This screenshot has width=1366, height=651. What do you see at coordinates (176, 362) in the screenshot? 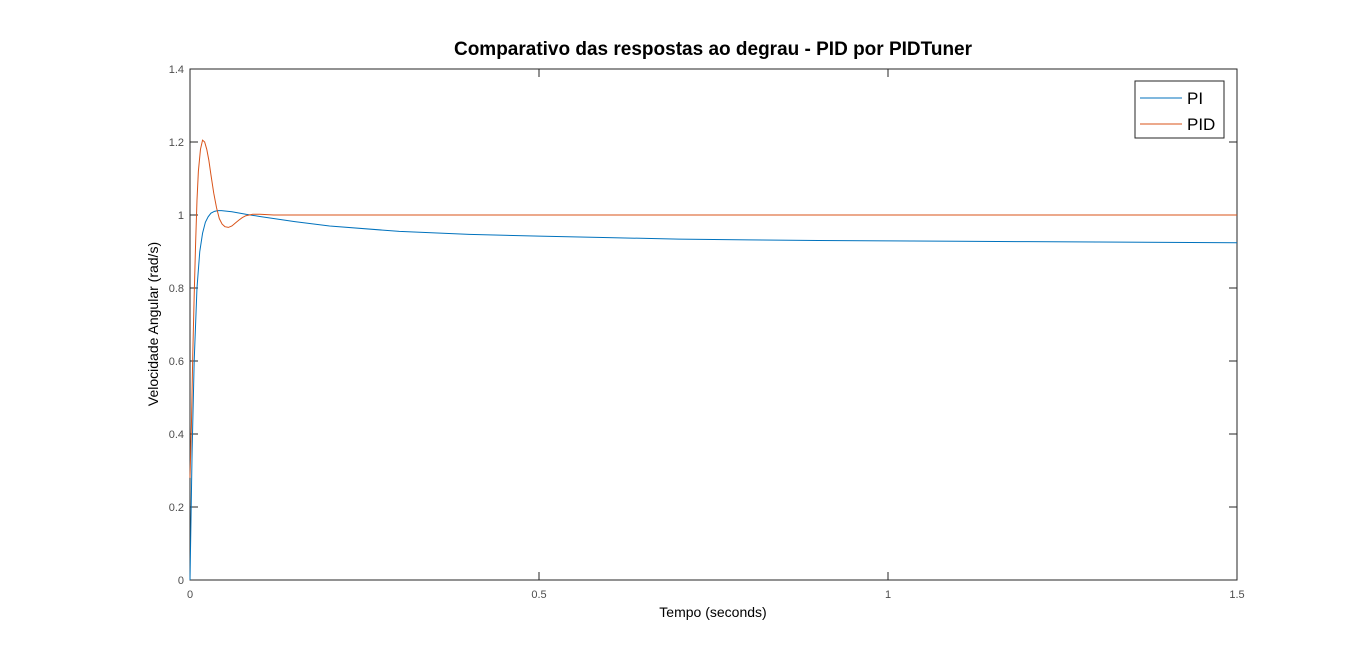
I see `y-tick-label: 0.6` at bounding box center [176, 362].